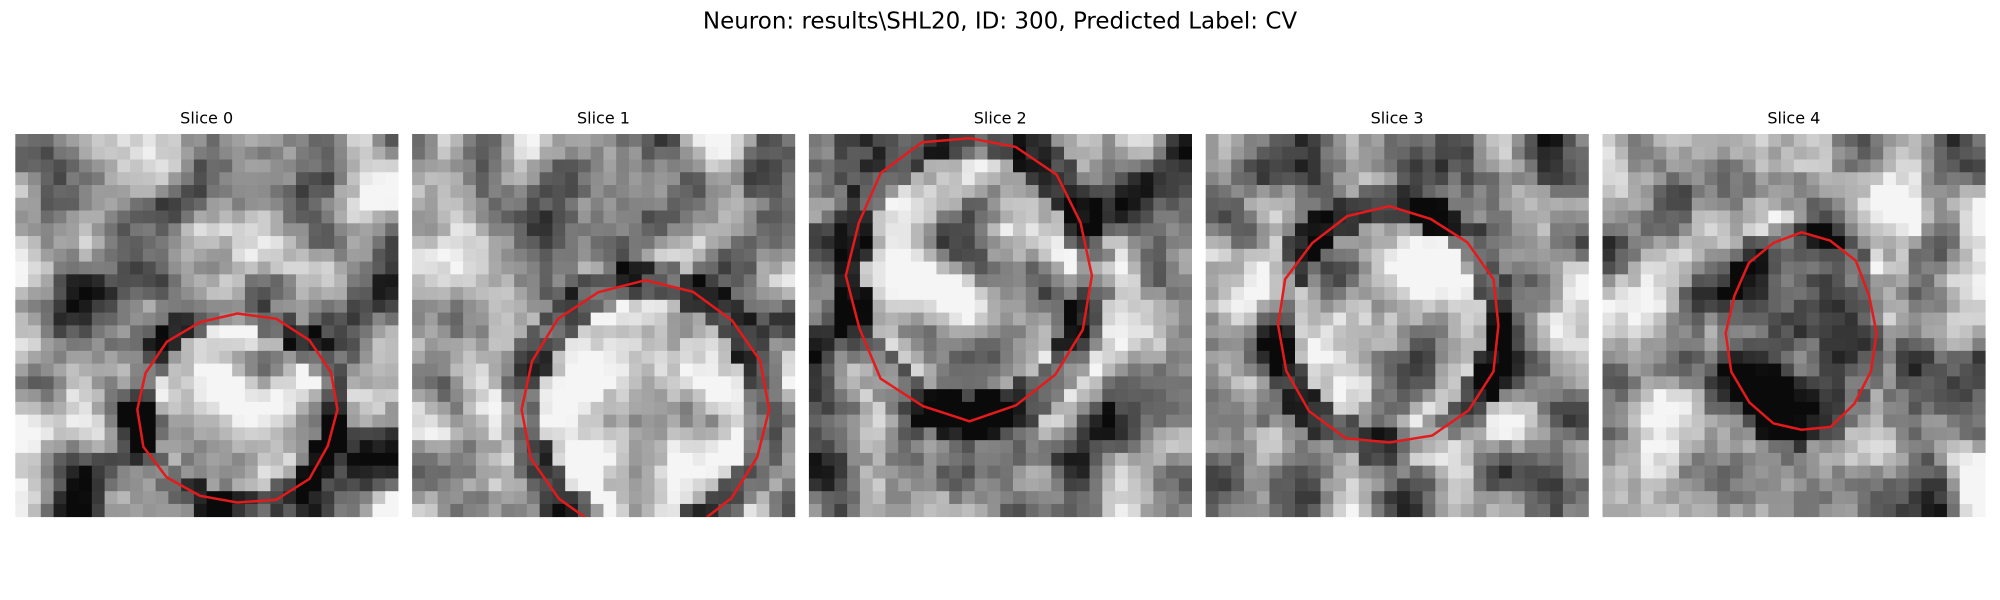 This screenshot has width=2000, height=600. What do you see at coordinates (1000, 118) in the screenshot?
I see `panel-title: Slice 2` at bounding box center [1000, 118].